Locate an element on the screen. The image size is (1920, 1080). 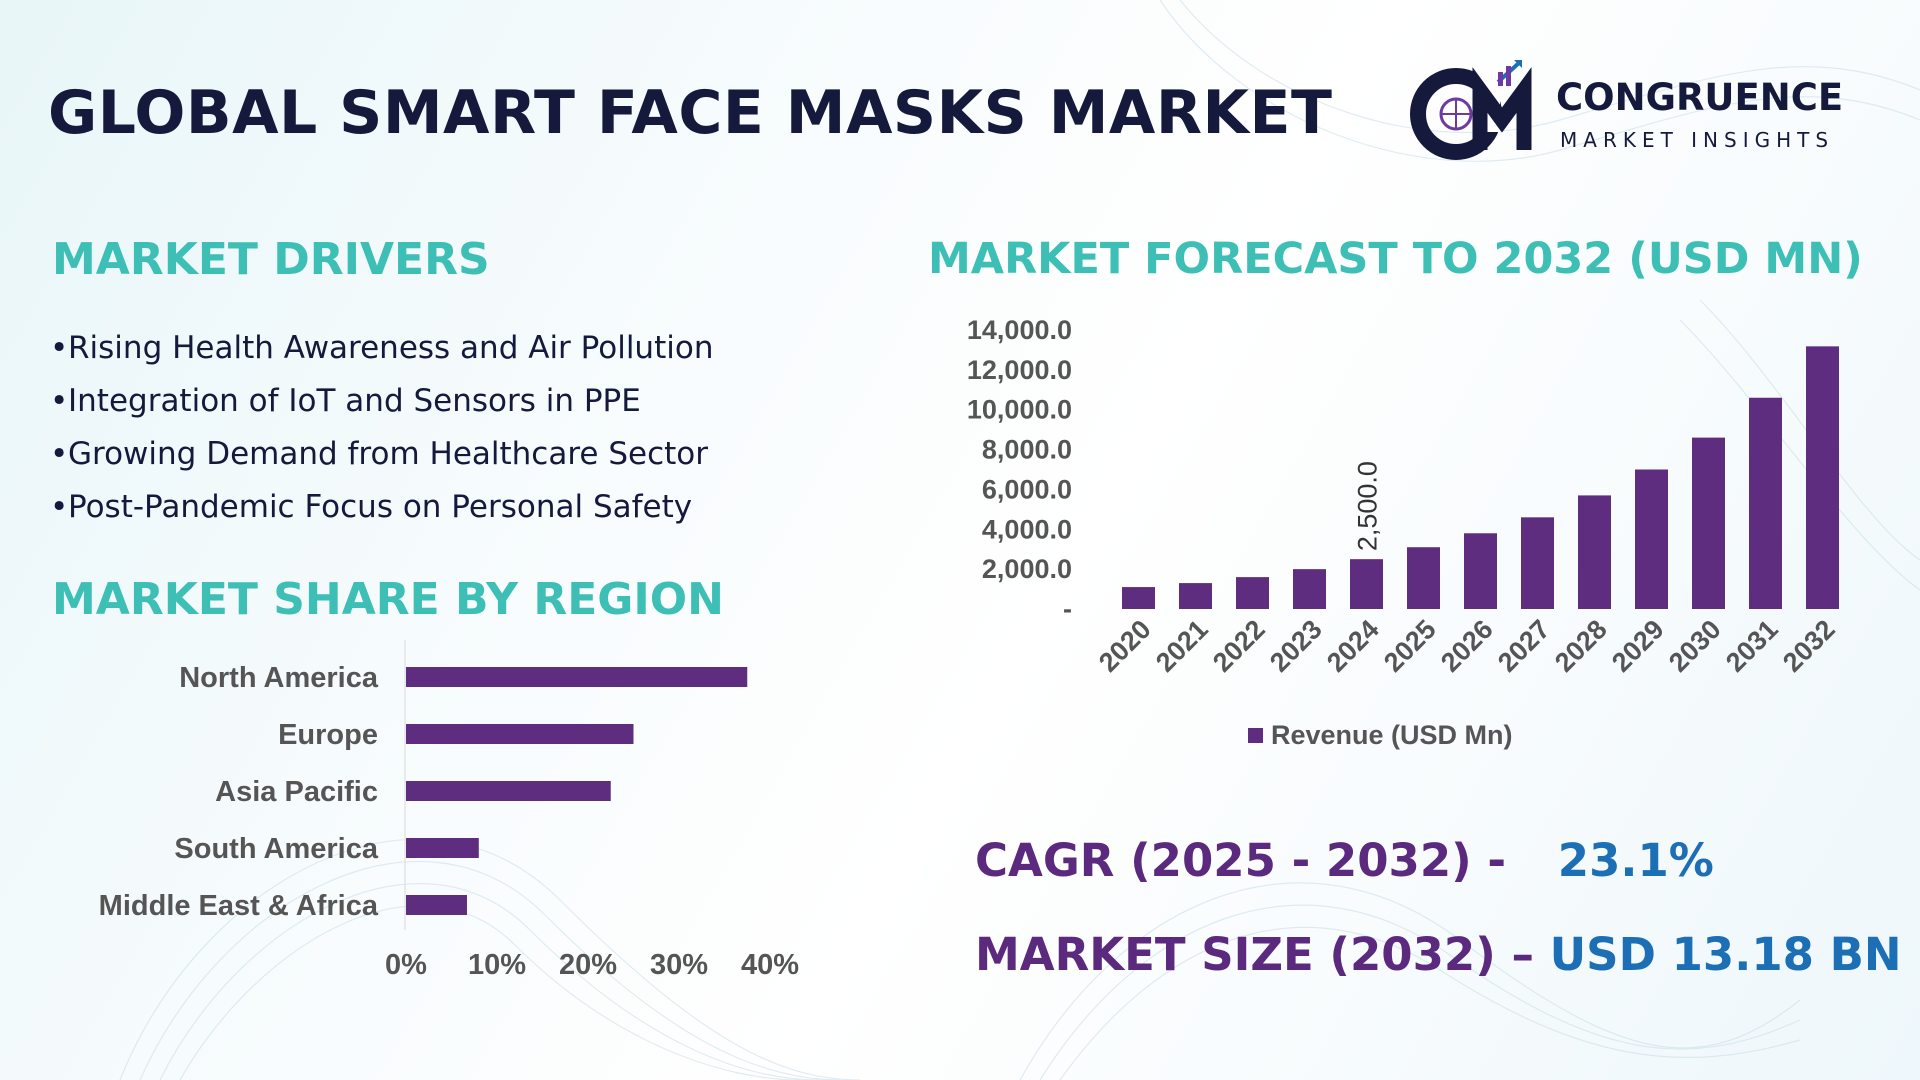
logo-tagline: MARKET INSIGHTS is located at coordinates (1697, 140).